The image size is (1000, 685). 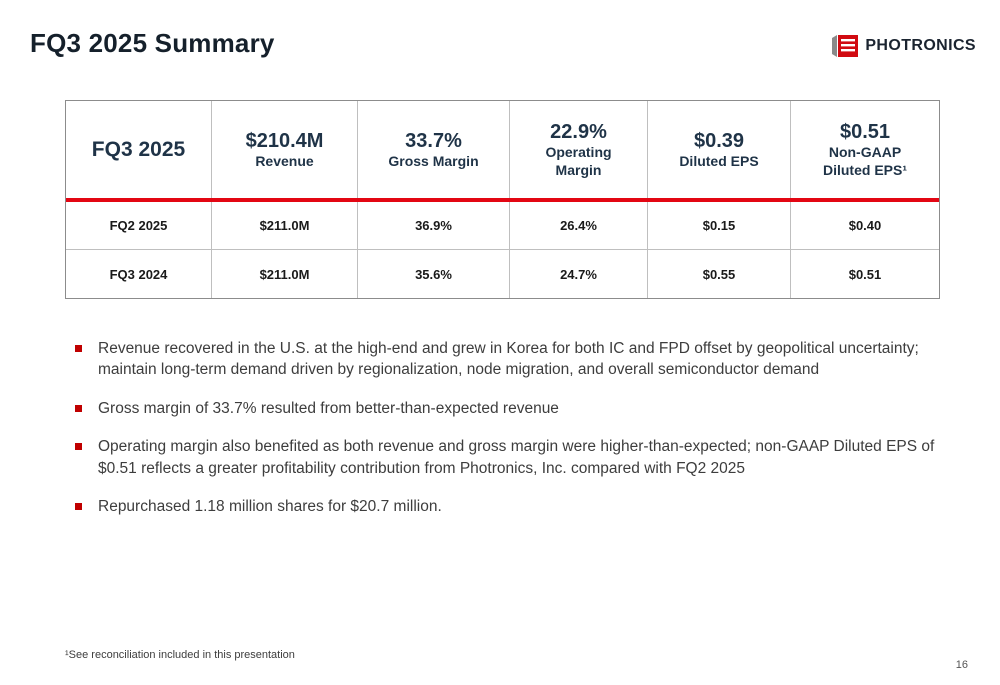 I want to click on cell-diluted-eps: $0.15, so click(x=718, y=225).